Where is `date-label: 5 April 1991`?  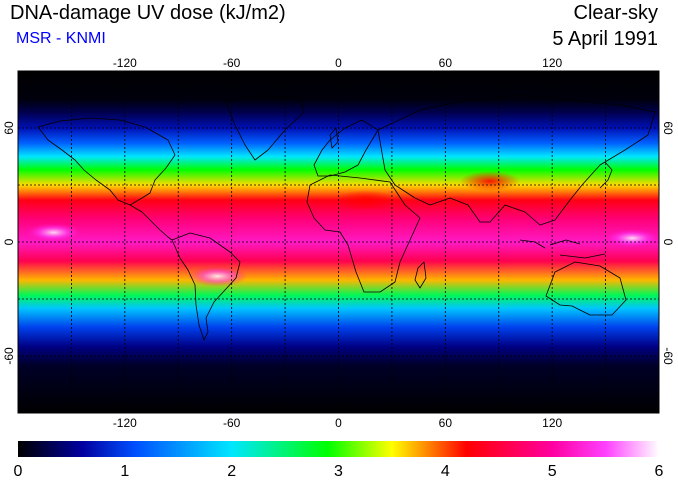
date-label: 5 April 1991 is located at coordinates (605, 39).